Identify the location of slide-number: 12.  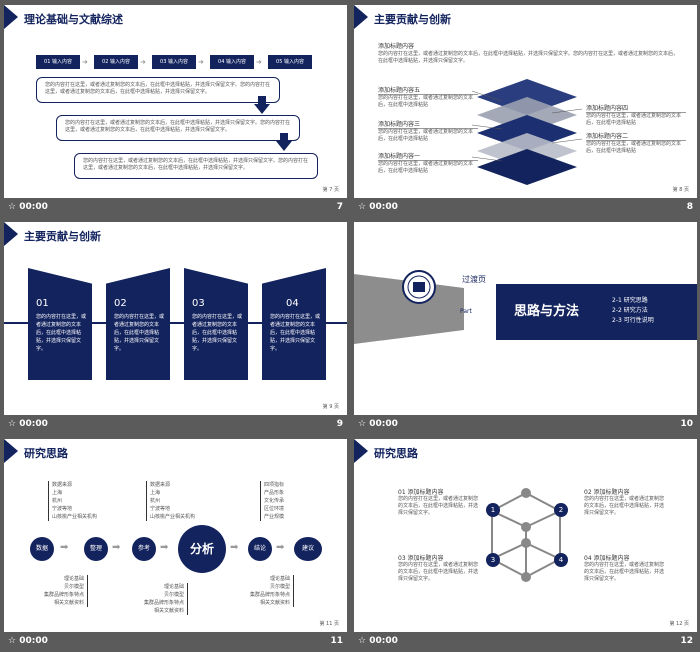
(686, 641).